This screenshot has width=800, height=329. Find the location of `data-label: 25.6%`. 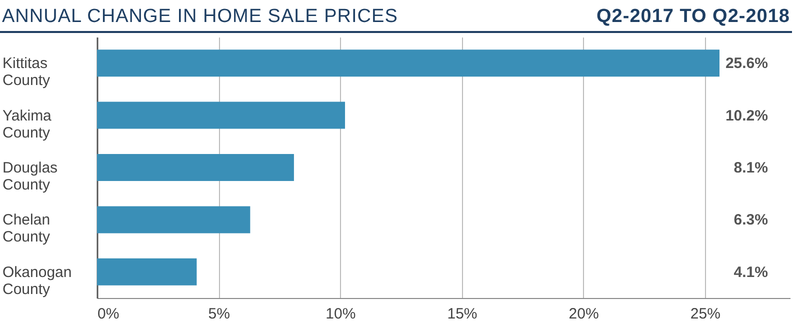

data-label: 25.6% is located at coordinates (746, 63).